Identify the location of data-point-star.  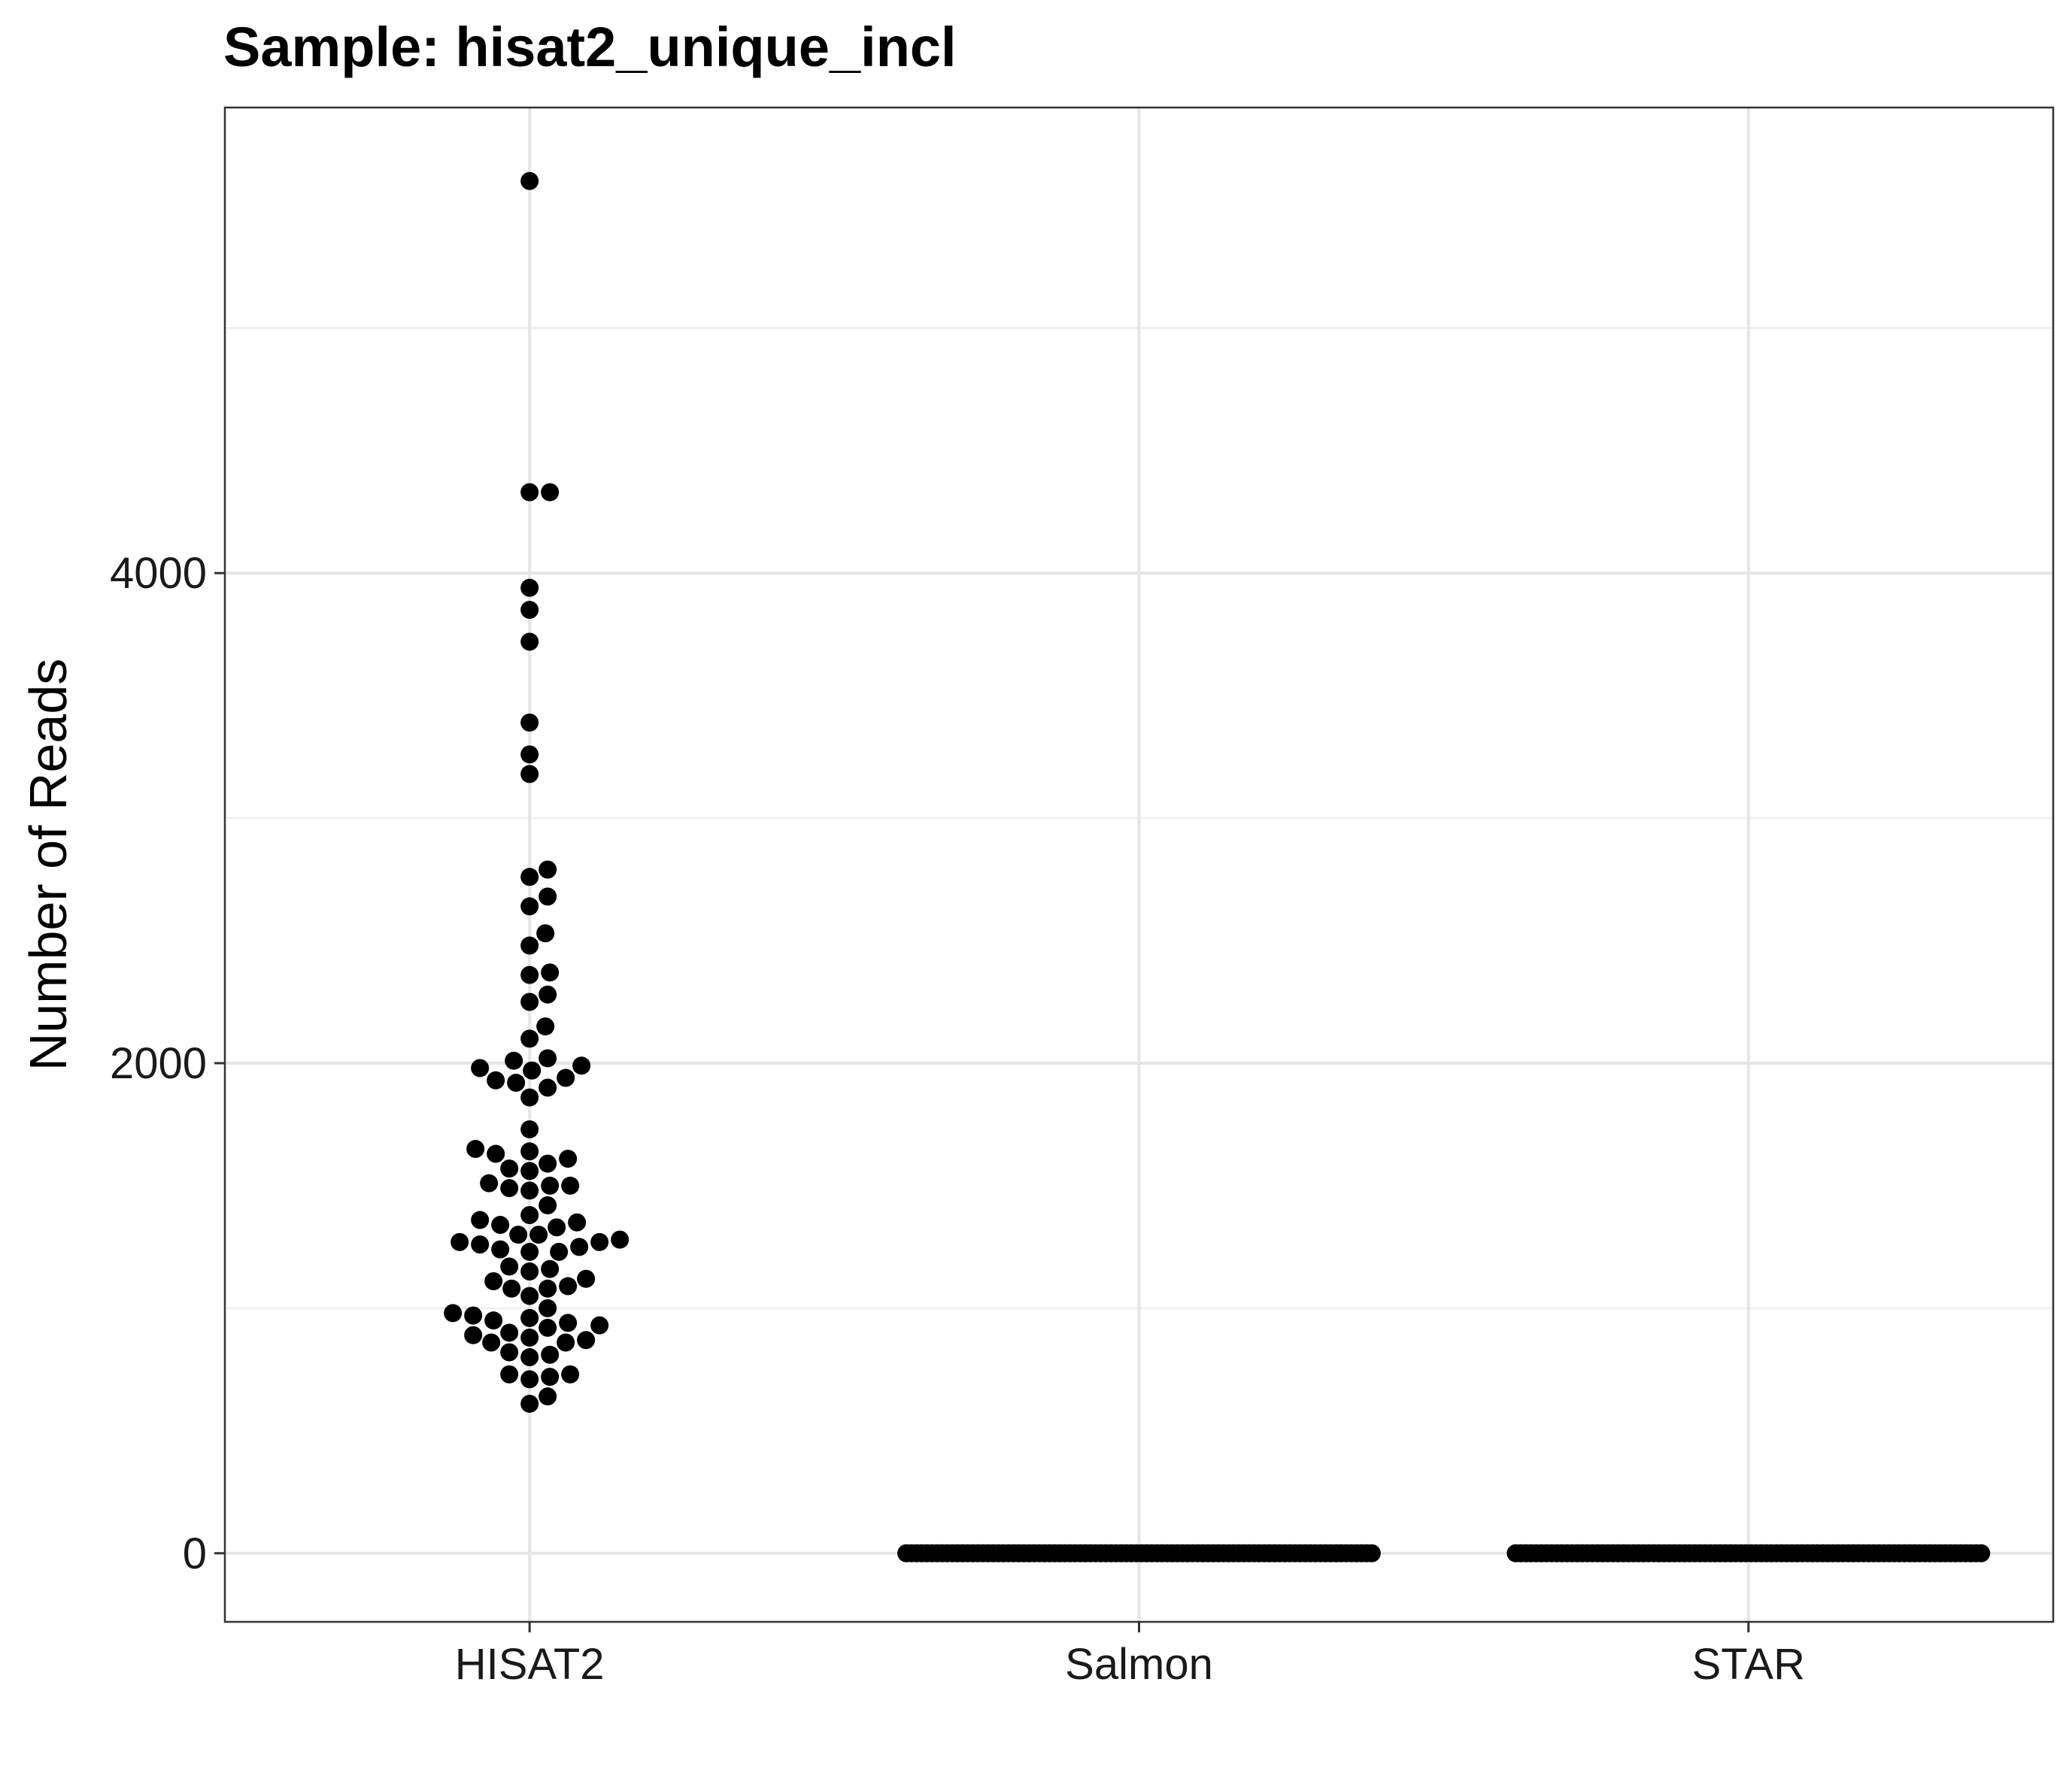
(1982, 1553).